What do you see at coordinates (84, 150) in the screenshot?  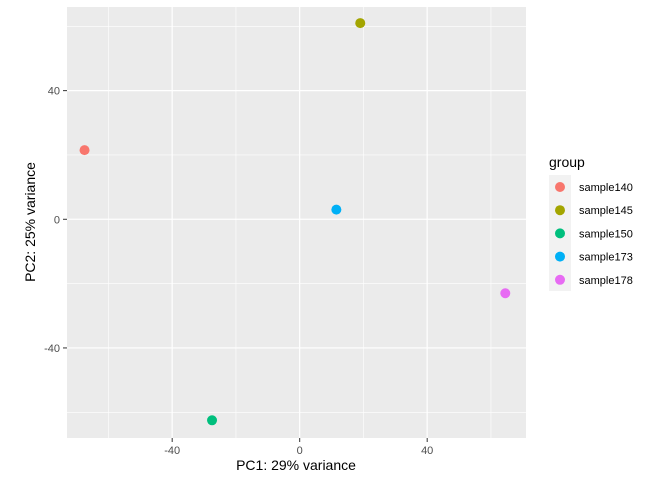 I see `data-point-sample140` at bounding box center [84, 150].